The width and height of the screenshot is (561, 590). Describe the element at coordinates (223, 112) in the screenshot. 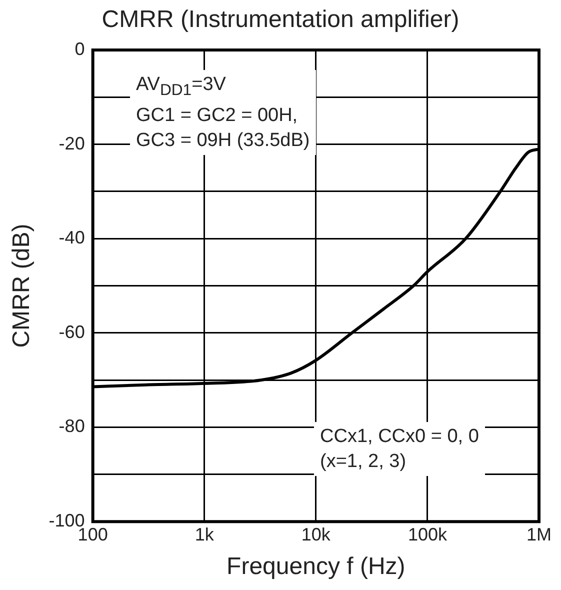

I see `annotation: AV$_{DD1}$=3V GC1 = GC2 = 00H, GC3 = 09H (33.5dB)` at that location.